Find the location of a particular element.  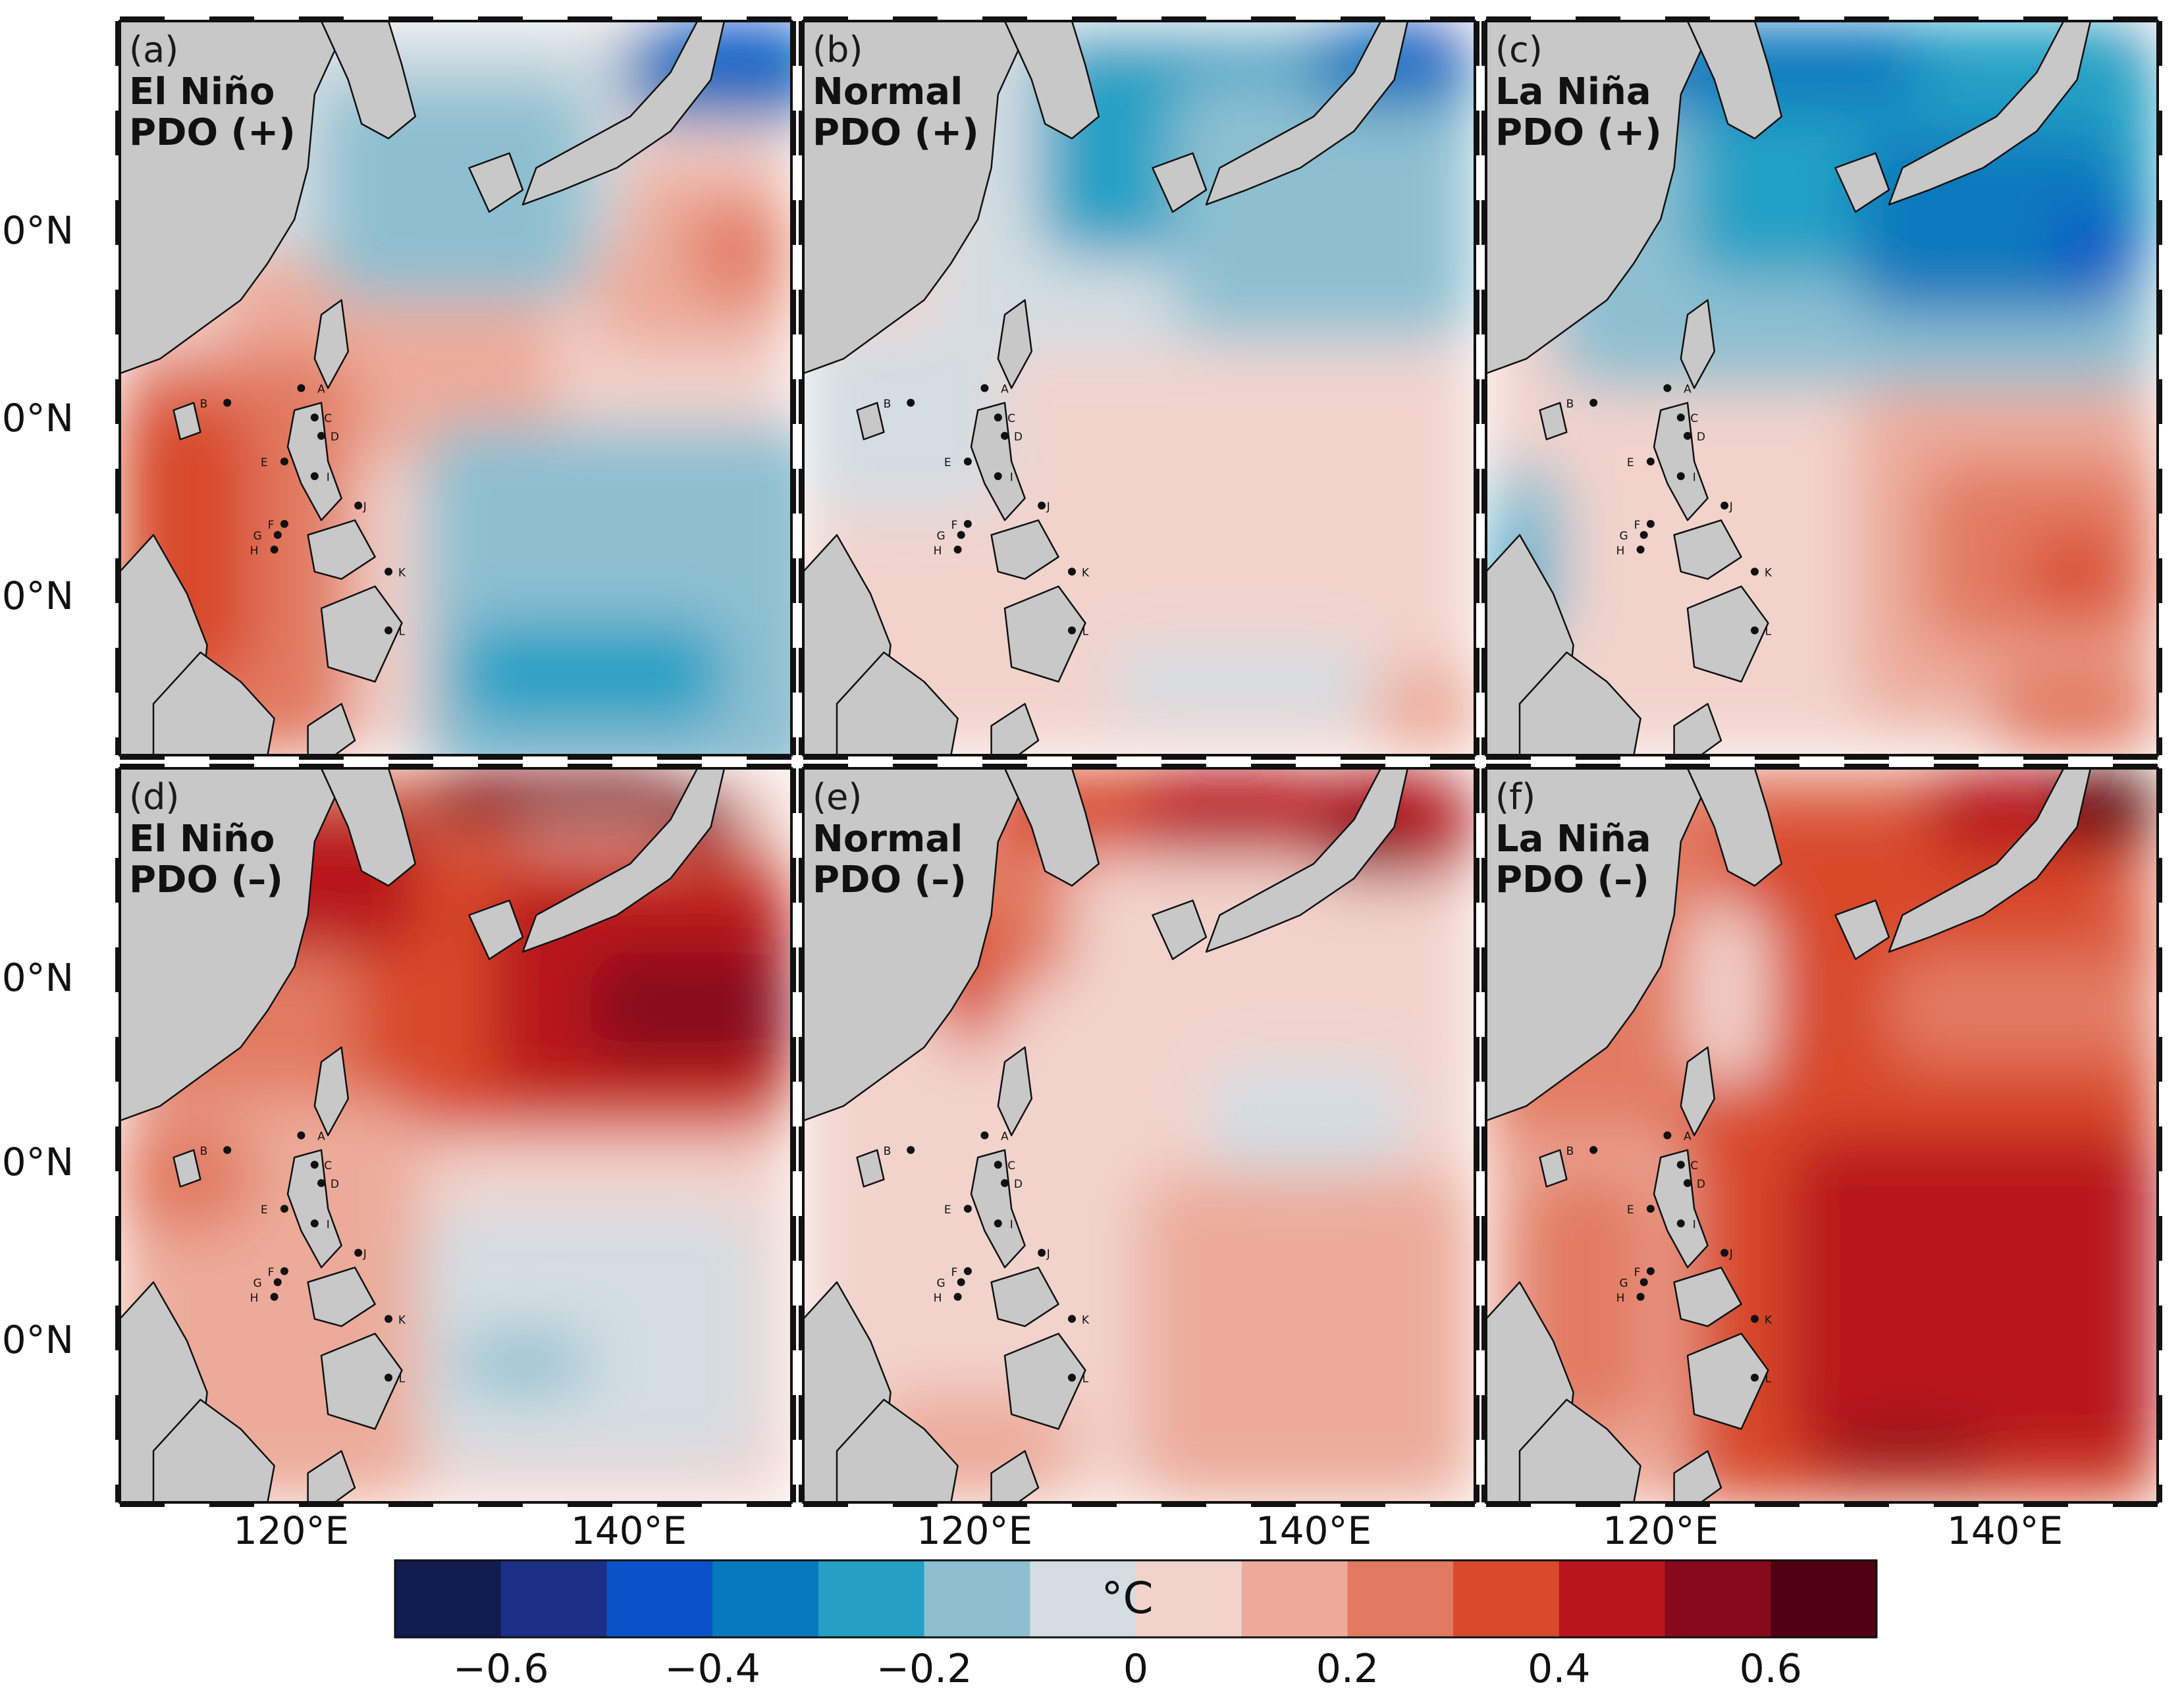

site-label-l: L is located at coordinates (1768, 631).